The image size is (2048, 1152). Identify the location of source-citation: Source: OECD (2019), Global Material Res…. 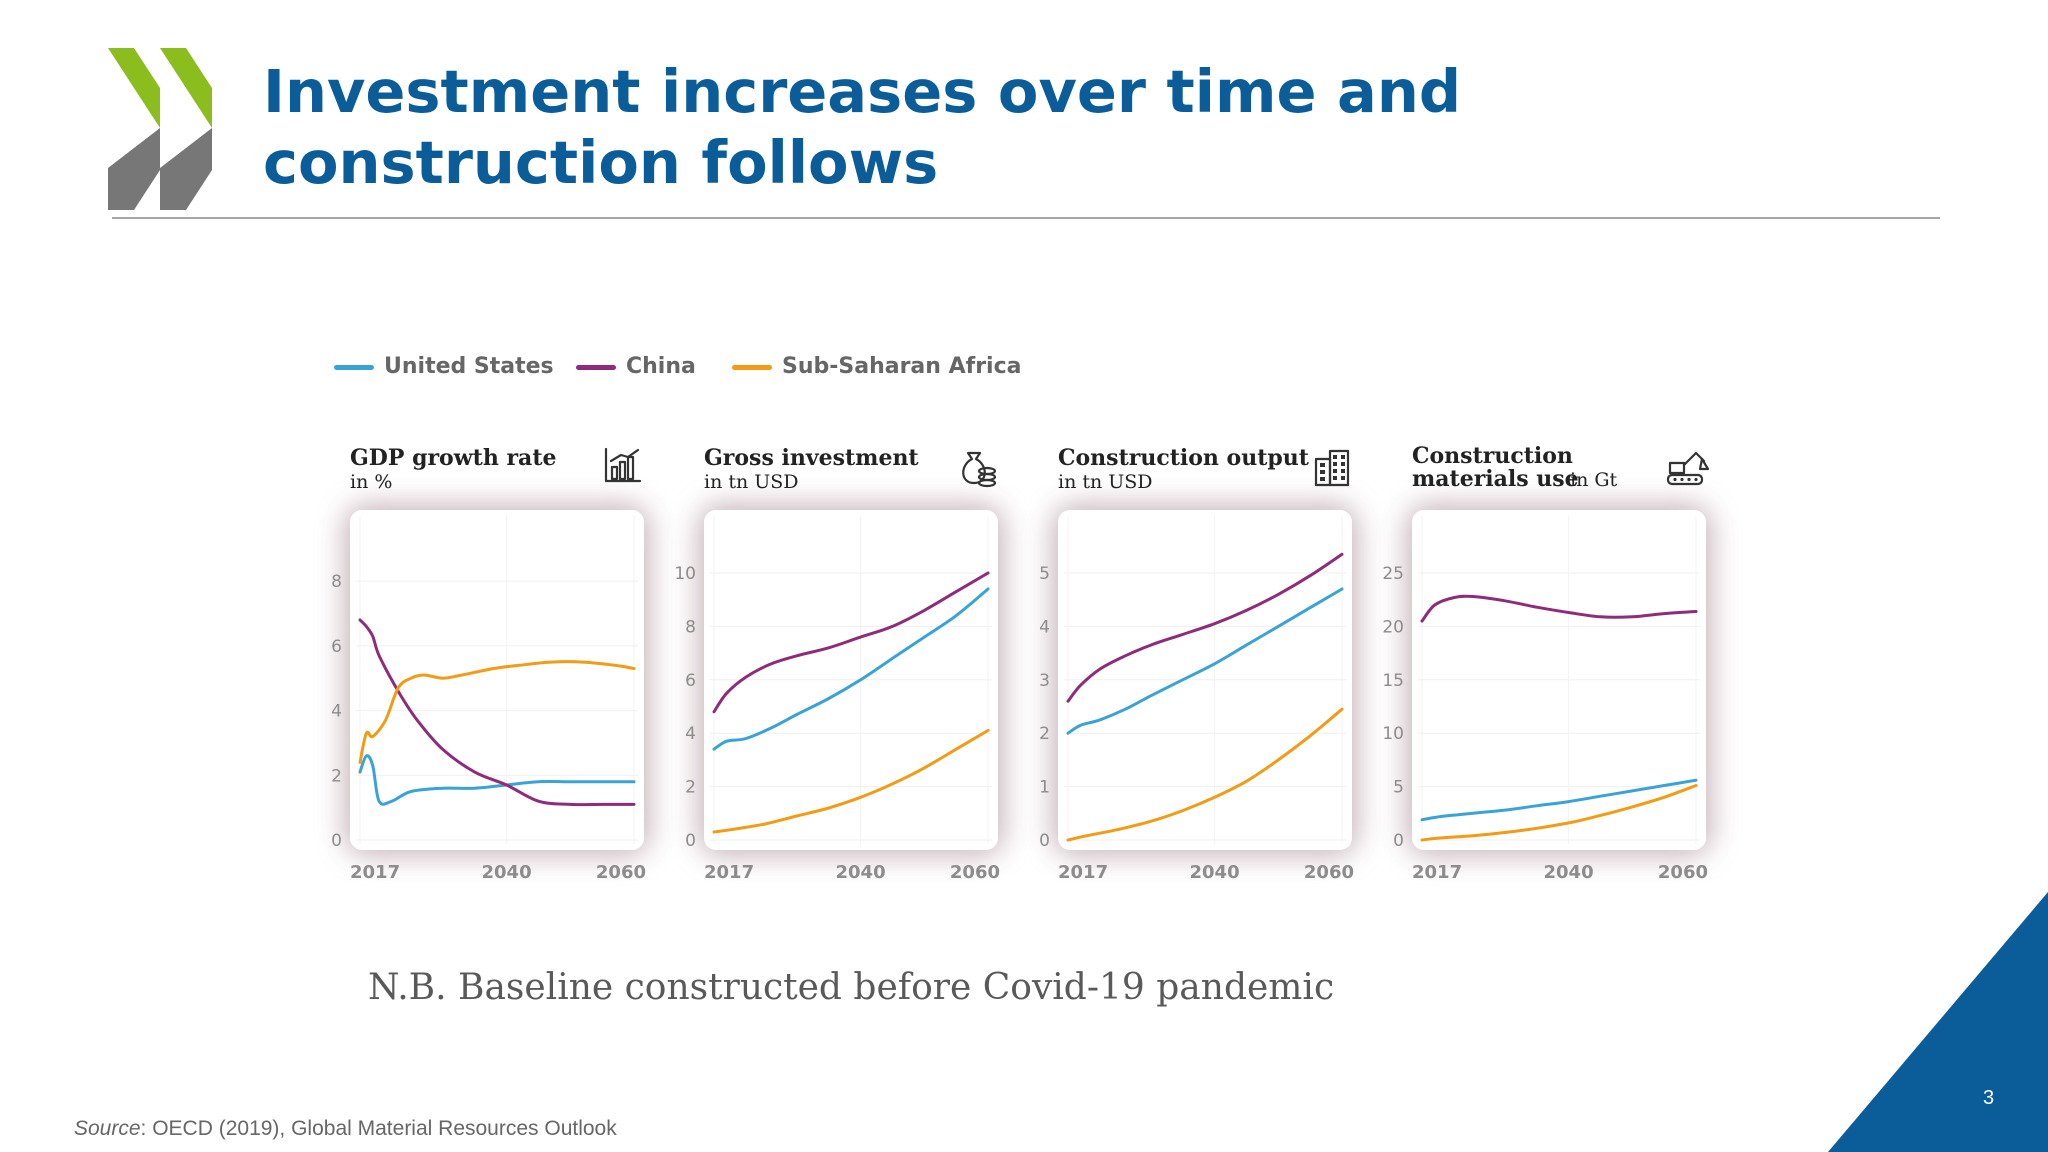
(345, 1129).